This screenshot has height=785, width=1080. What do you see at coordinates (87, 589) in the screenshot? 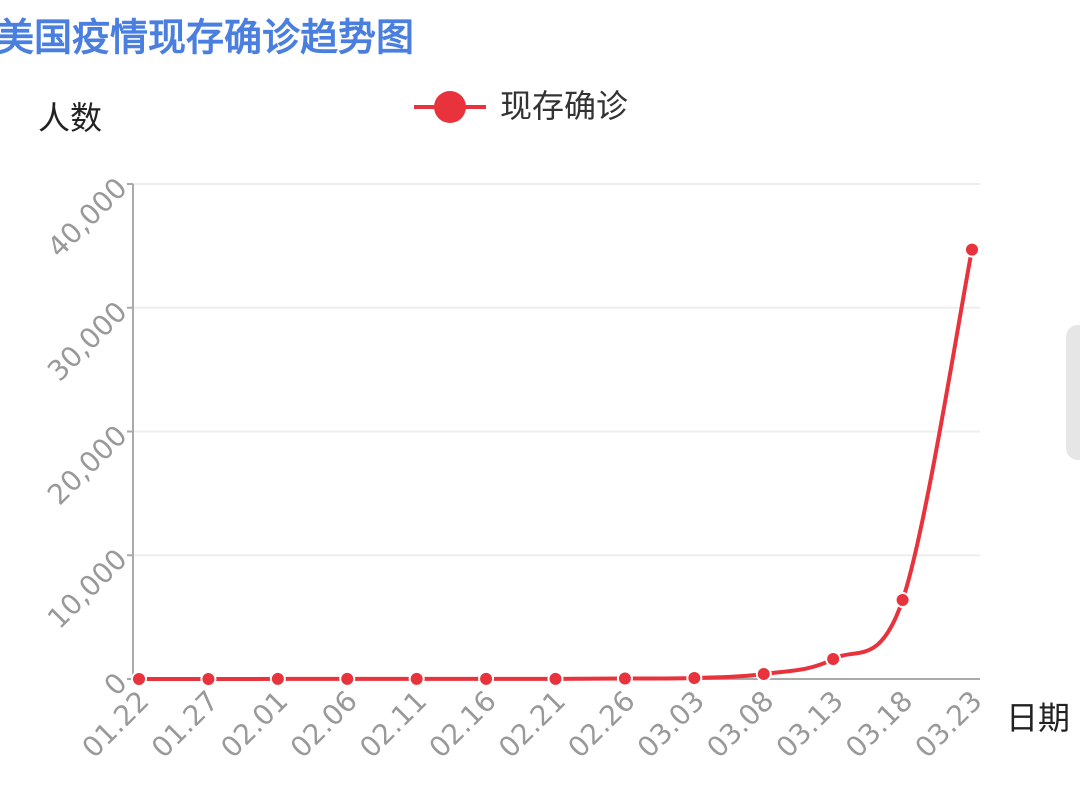
I see `y-tick-label: 10,000` at bounding box center [87, 589].